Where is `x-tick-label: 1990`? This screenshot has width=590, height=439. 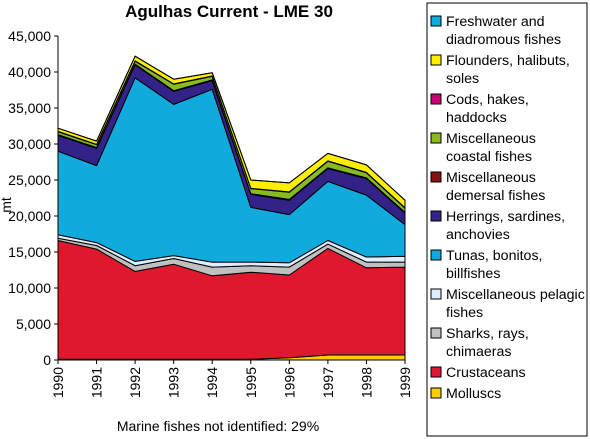 x-tick-label: 1990 is located at coordinates (58, 382).